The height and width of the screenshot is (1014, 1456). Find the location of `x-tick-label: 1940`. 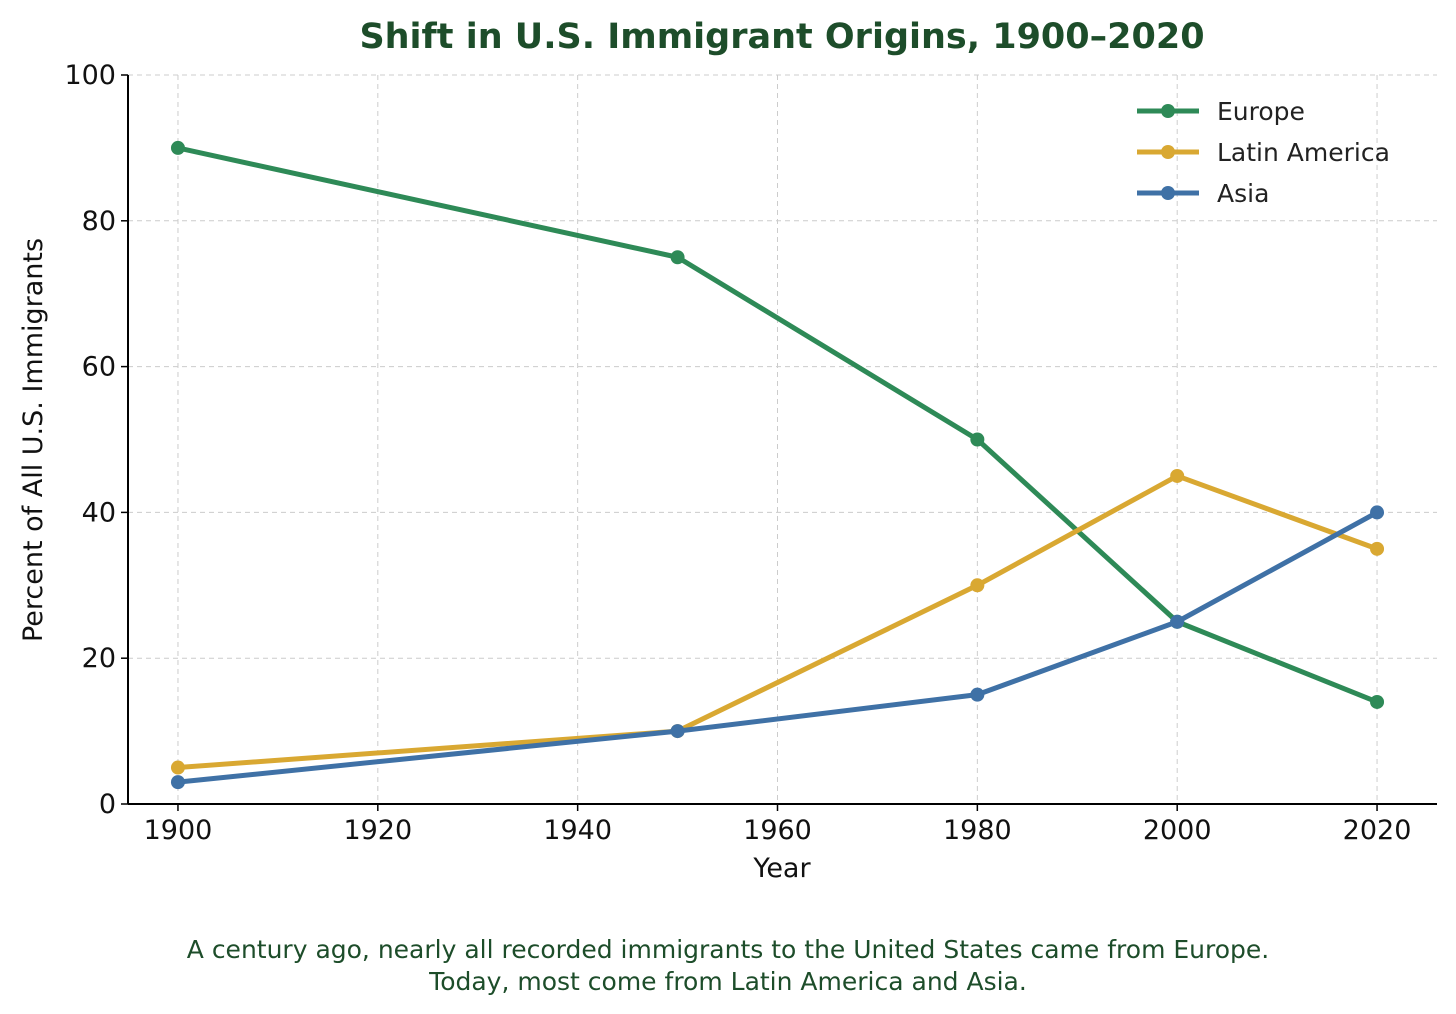

x-tick-label: 1940 is located at coordinates (577, 830).